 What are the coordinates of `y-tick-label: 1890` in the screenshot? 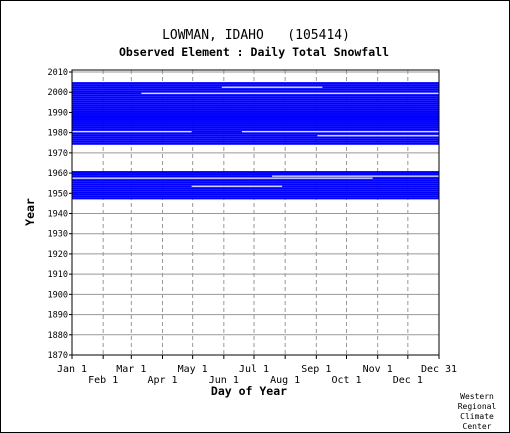 It's located at (58, 316).